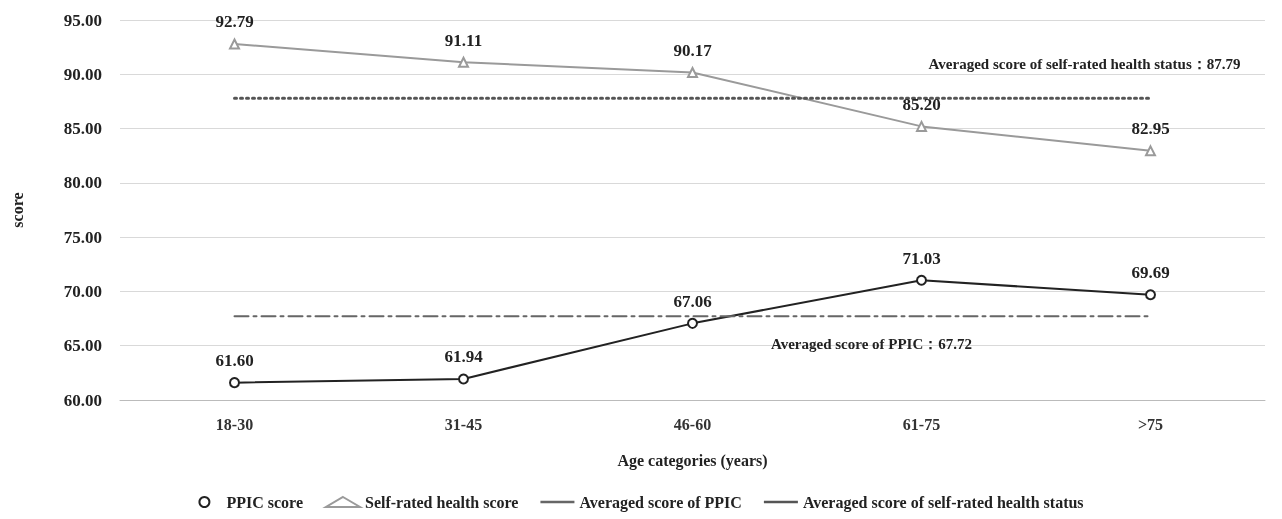  What do you see at coordinates (234, 361) in the screenshot?
I see `data-label: 61.60` at bounding box center [234, 361].